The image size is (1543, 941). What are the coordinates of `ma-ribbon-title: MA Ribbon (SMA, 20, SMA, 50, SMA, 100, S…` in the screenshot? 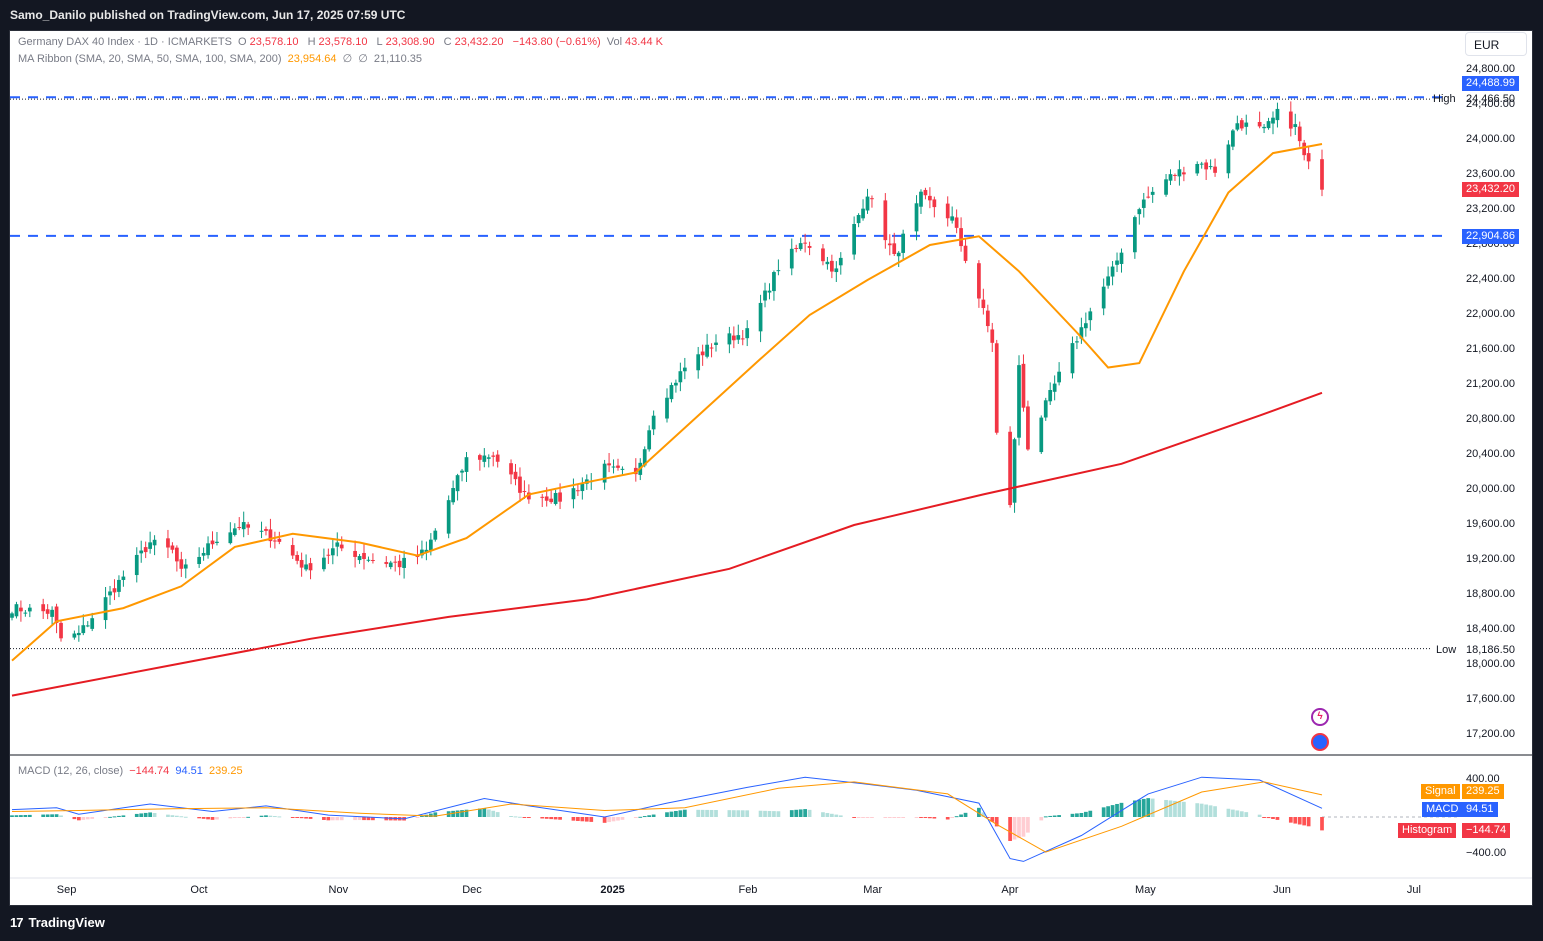 It's located at (150, 59).